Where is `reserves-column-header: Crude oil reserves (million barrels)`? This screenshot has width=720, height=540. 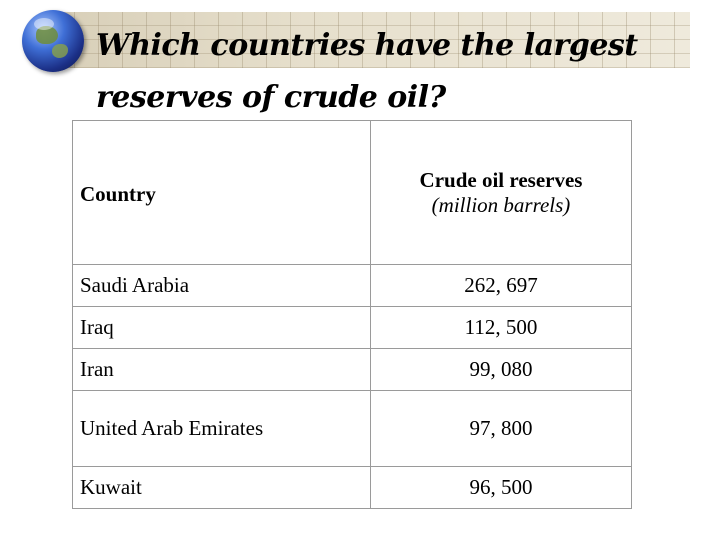 reserves-column-header: Crude oil reserves (million barrels) is located at coordinates (501, 192).